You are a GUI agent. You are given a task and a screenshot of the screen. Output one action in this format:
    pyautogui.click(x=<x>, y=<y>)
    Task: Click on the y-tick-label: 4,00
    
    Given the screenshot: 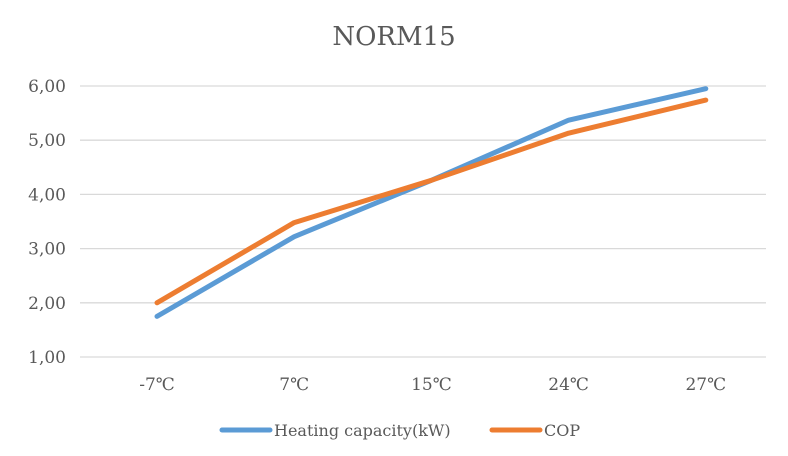 What is the action you would take?
    pyautogui.click(x=47, y=195)
    